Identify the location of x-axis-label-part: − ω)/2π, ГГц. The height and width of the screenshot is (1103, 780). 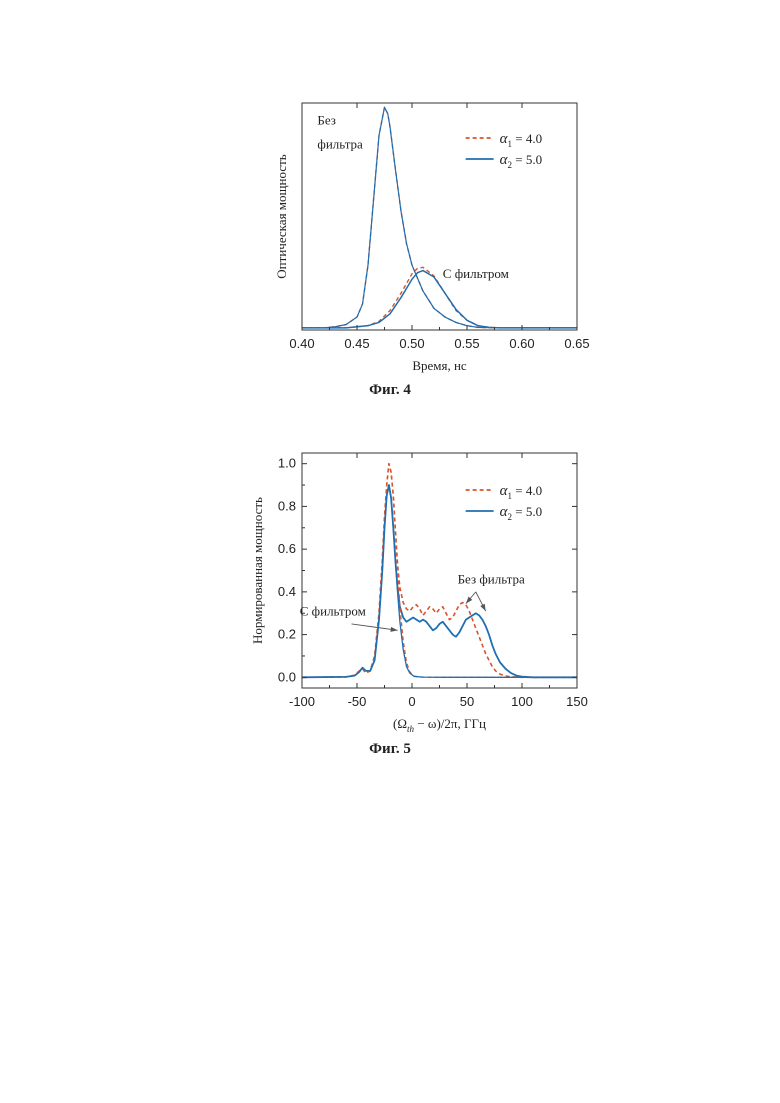
(450, 723).